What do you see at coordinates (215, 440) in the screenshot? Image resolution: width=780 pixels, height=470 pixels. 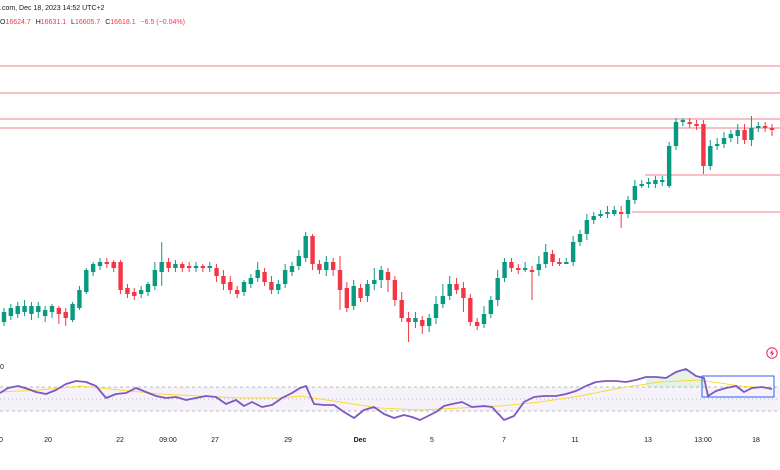 I see `x-tick-label: 27` at bounding box center [215, 440].